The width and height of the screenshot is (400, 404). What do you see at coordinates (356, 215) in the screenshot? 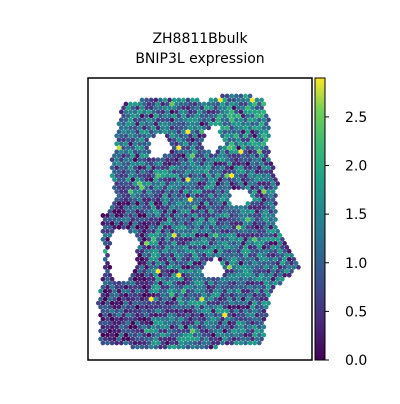
I see `colorbar-tick-label: 1.5` at bounding box center [356, 215].